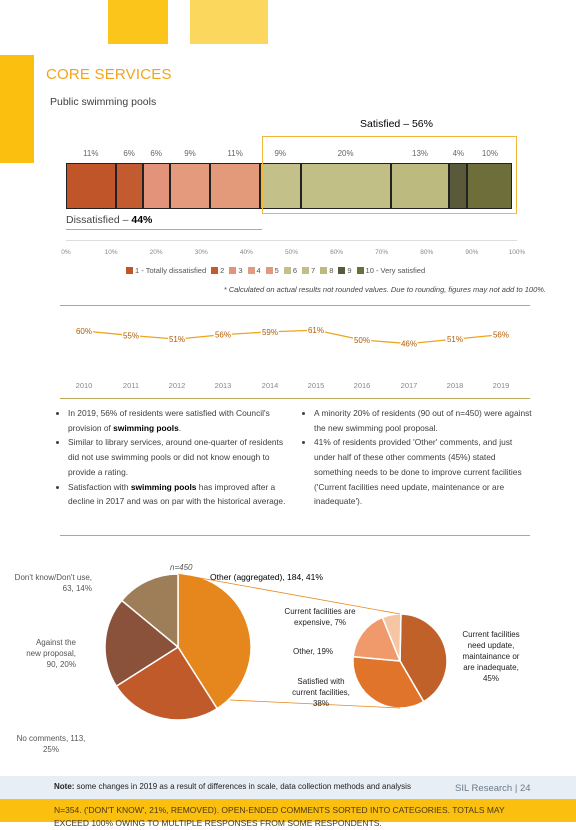  What do you see at coordinates (223, 385) in the screenshot?
I see `year-label: 2013` at bounding box center [223, 385].